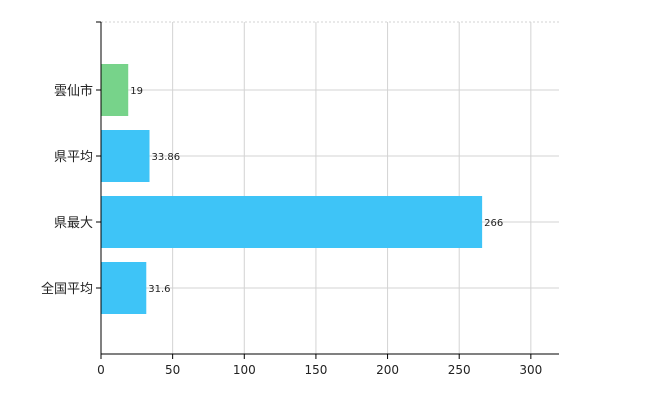 The image size is (650, 404). Describe the element at coordinates (73, 157) in the screenshot. I see `category-label: 県平均` at that location.